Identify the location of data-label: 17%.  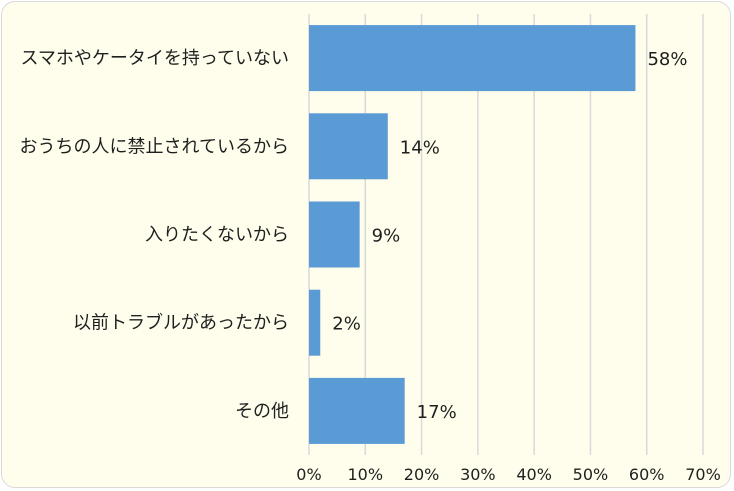
(437, 412).